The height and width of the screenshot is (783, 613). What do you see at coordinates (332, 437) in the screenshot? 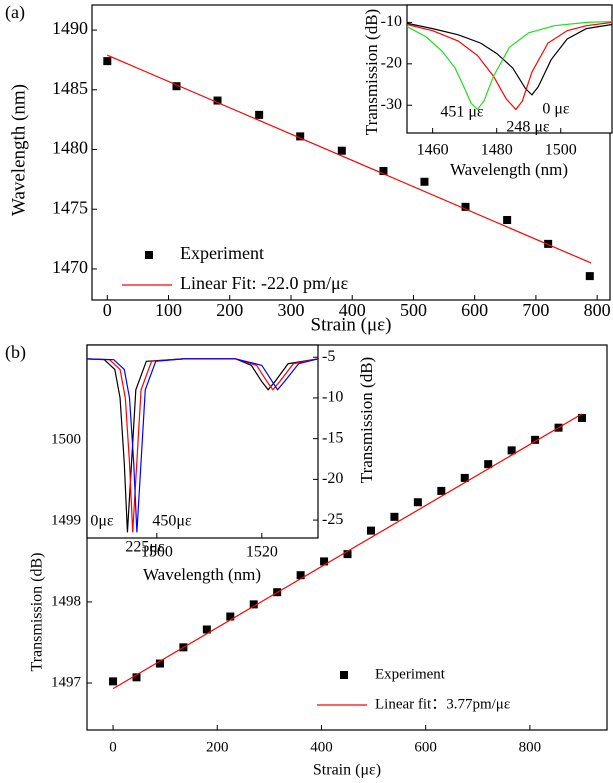
I see `y-tick-label: -15` at bounding box center [332, 437].